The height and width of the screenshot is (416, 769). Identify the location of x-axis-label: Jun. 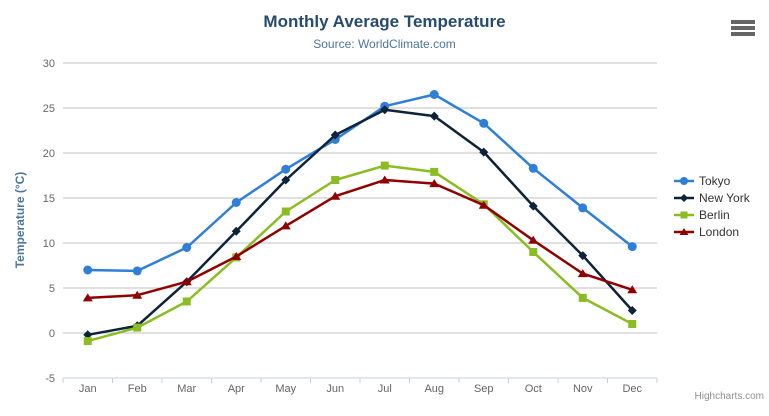
(335, 389).